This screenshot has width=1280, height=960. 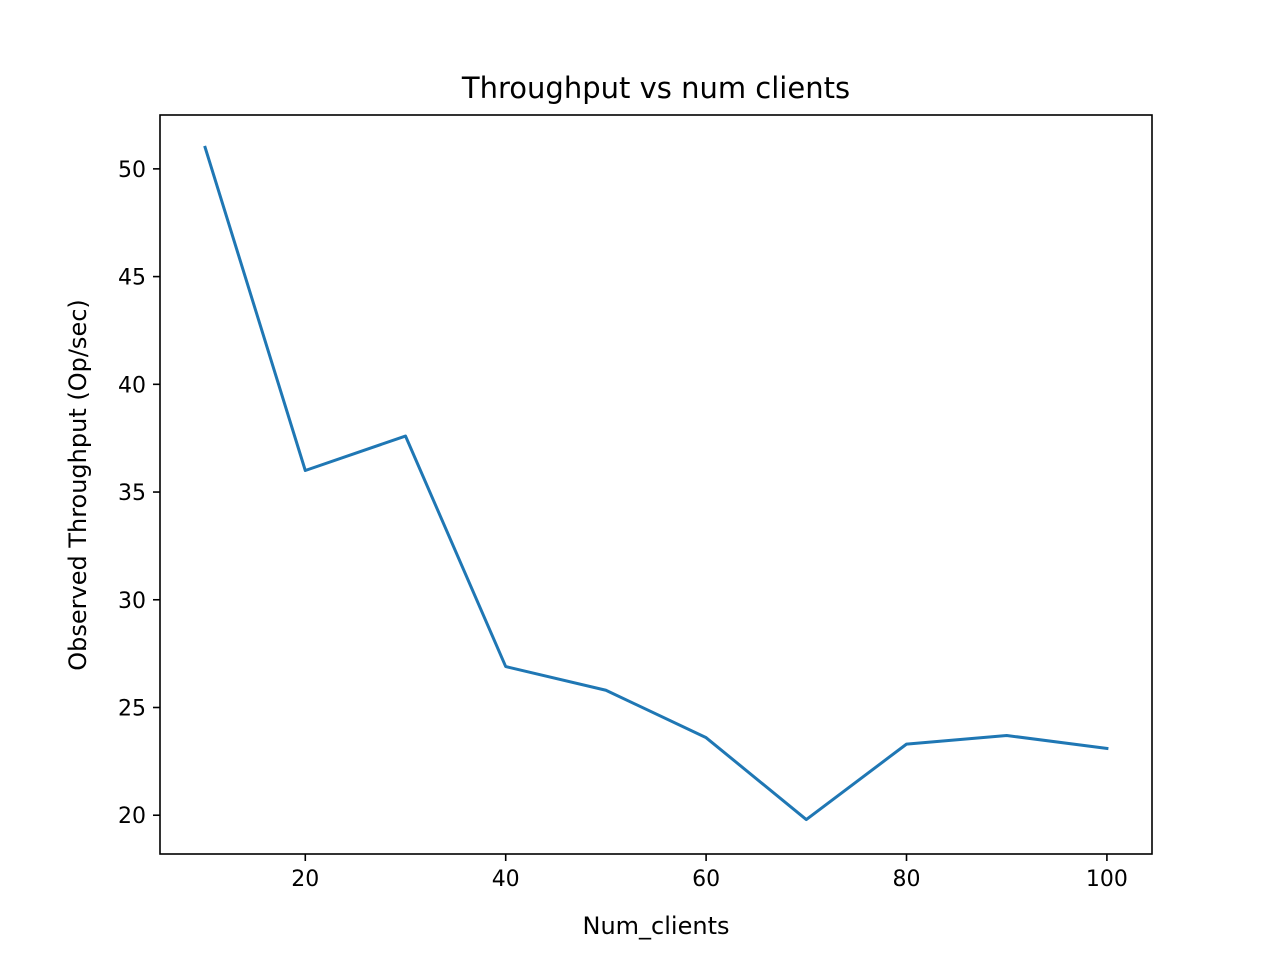 What do you see at coordinates (655, 88) in the screenshot?
I see `chart-title: Throughput vs num clients` at bounding box center [655, 88].